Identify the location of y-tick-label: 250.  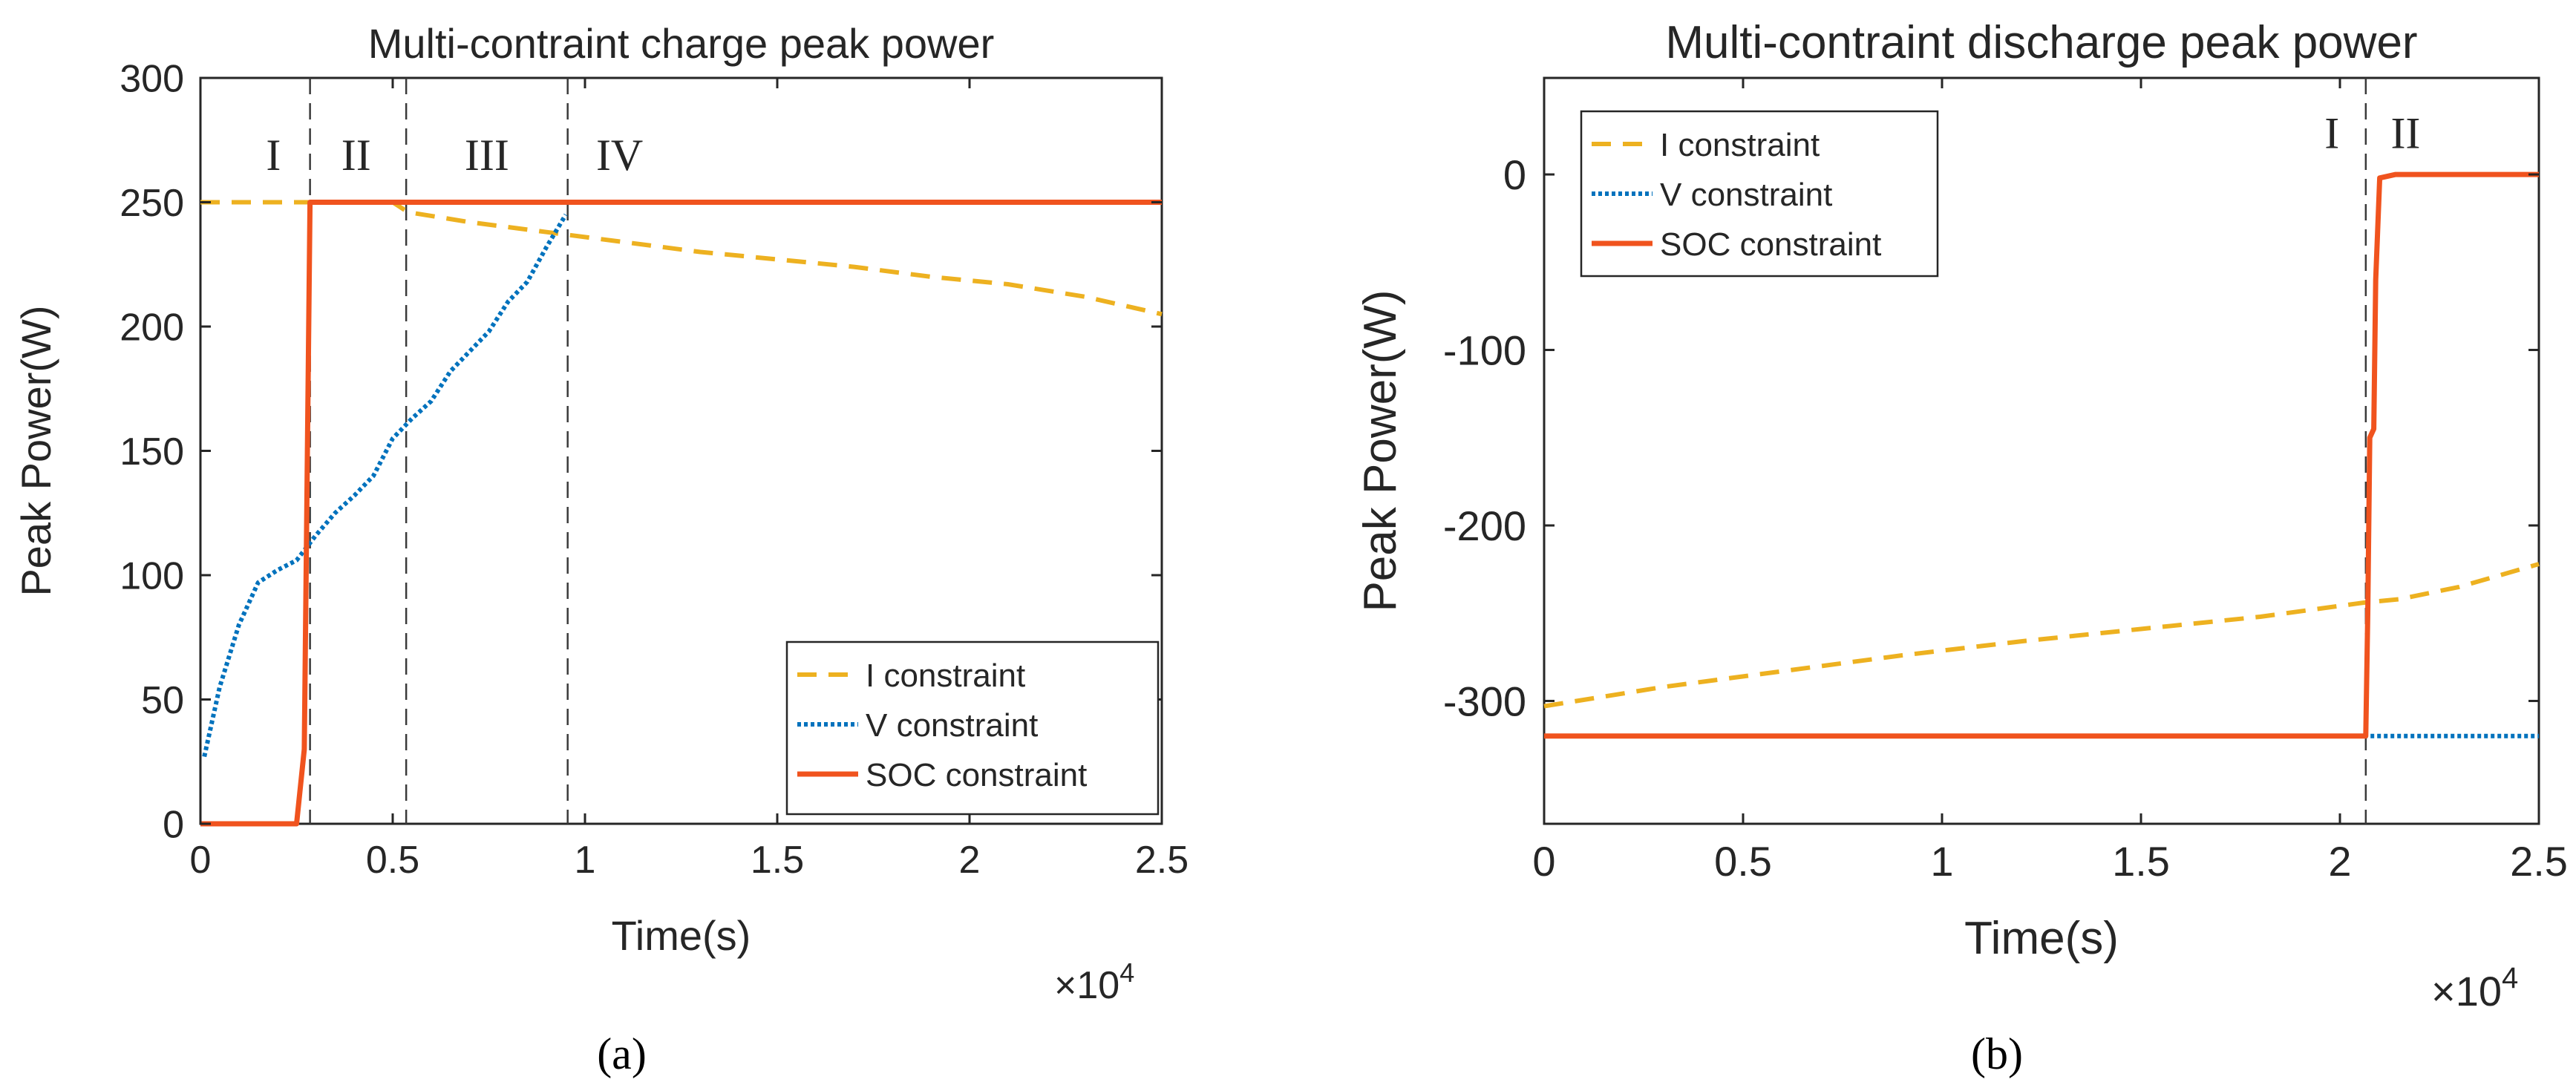
(152, 203).